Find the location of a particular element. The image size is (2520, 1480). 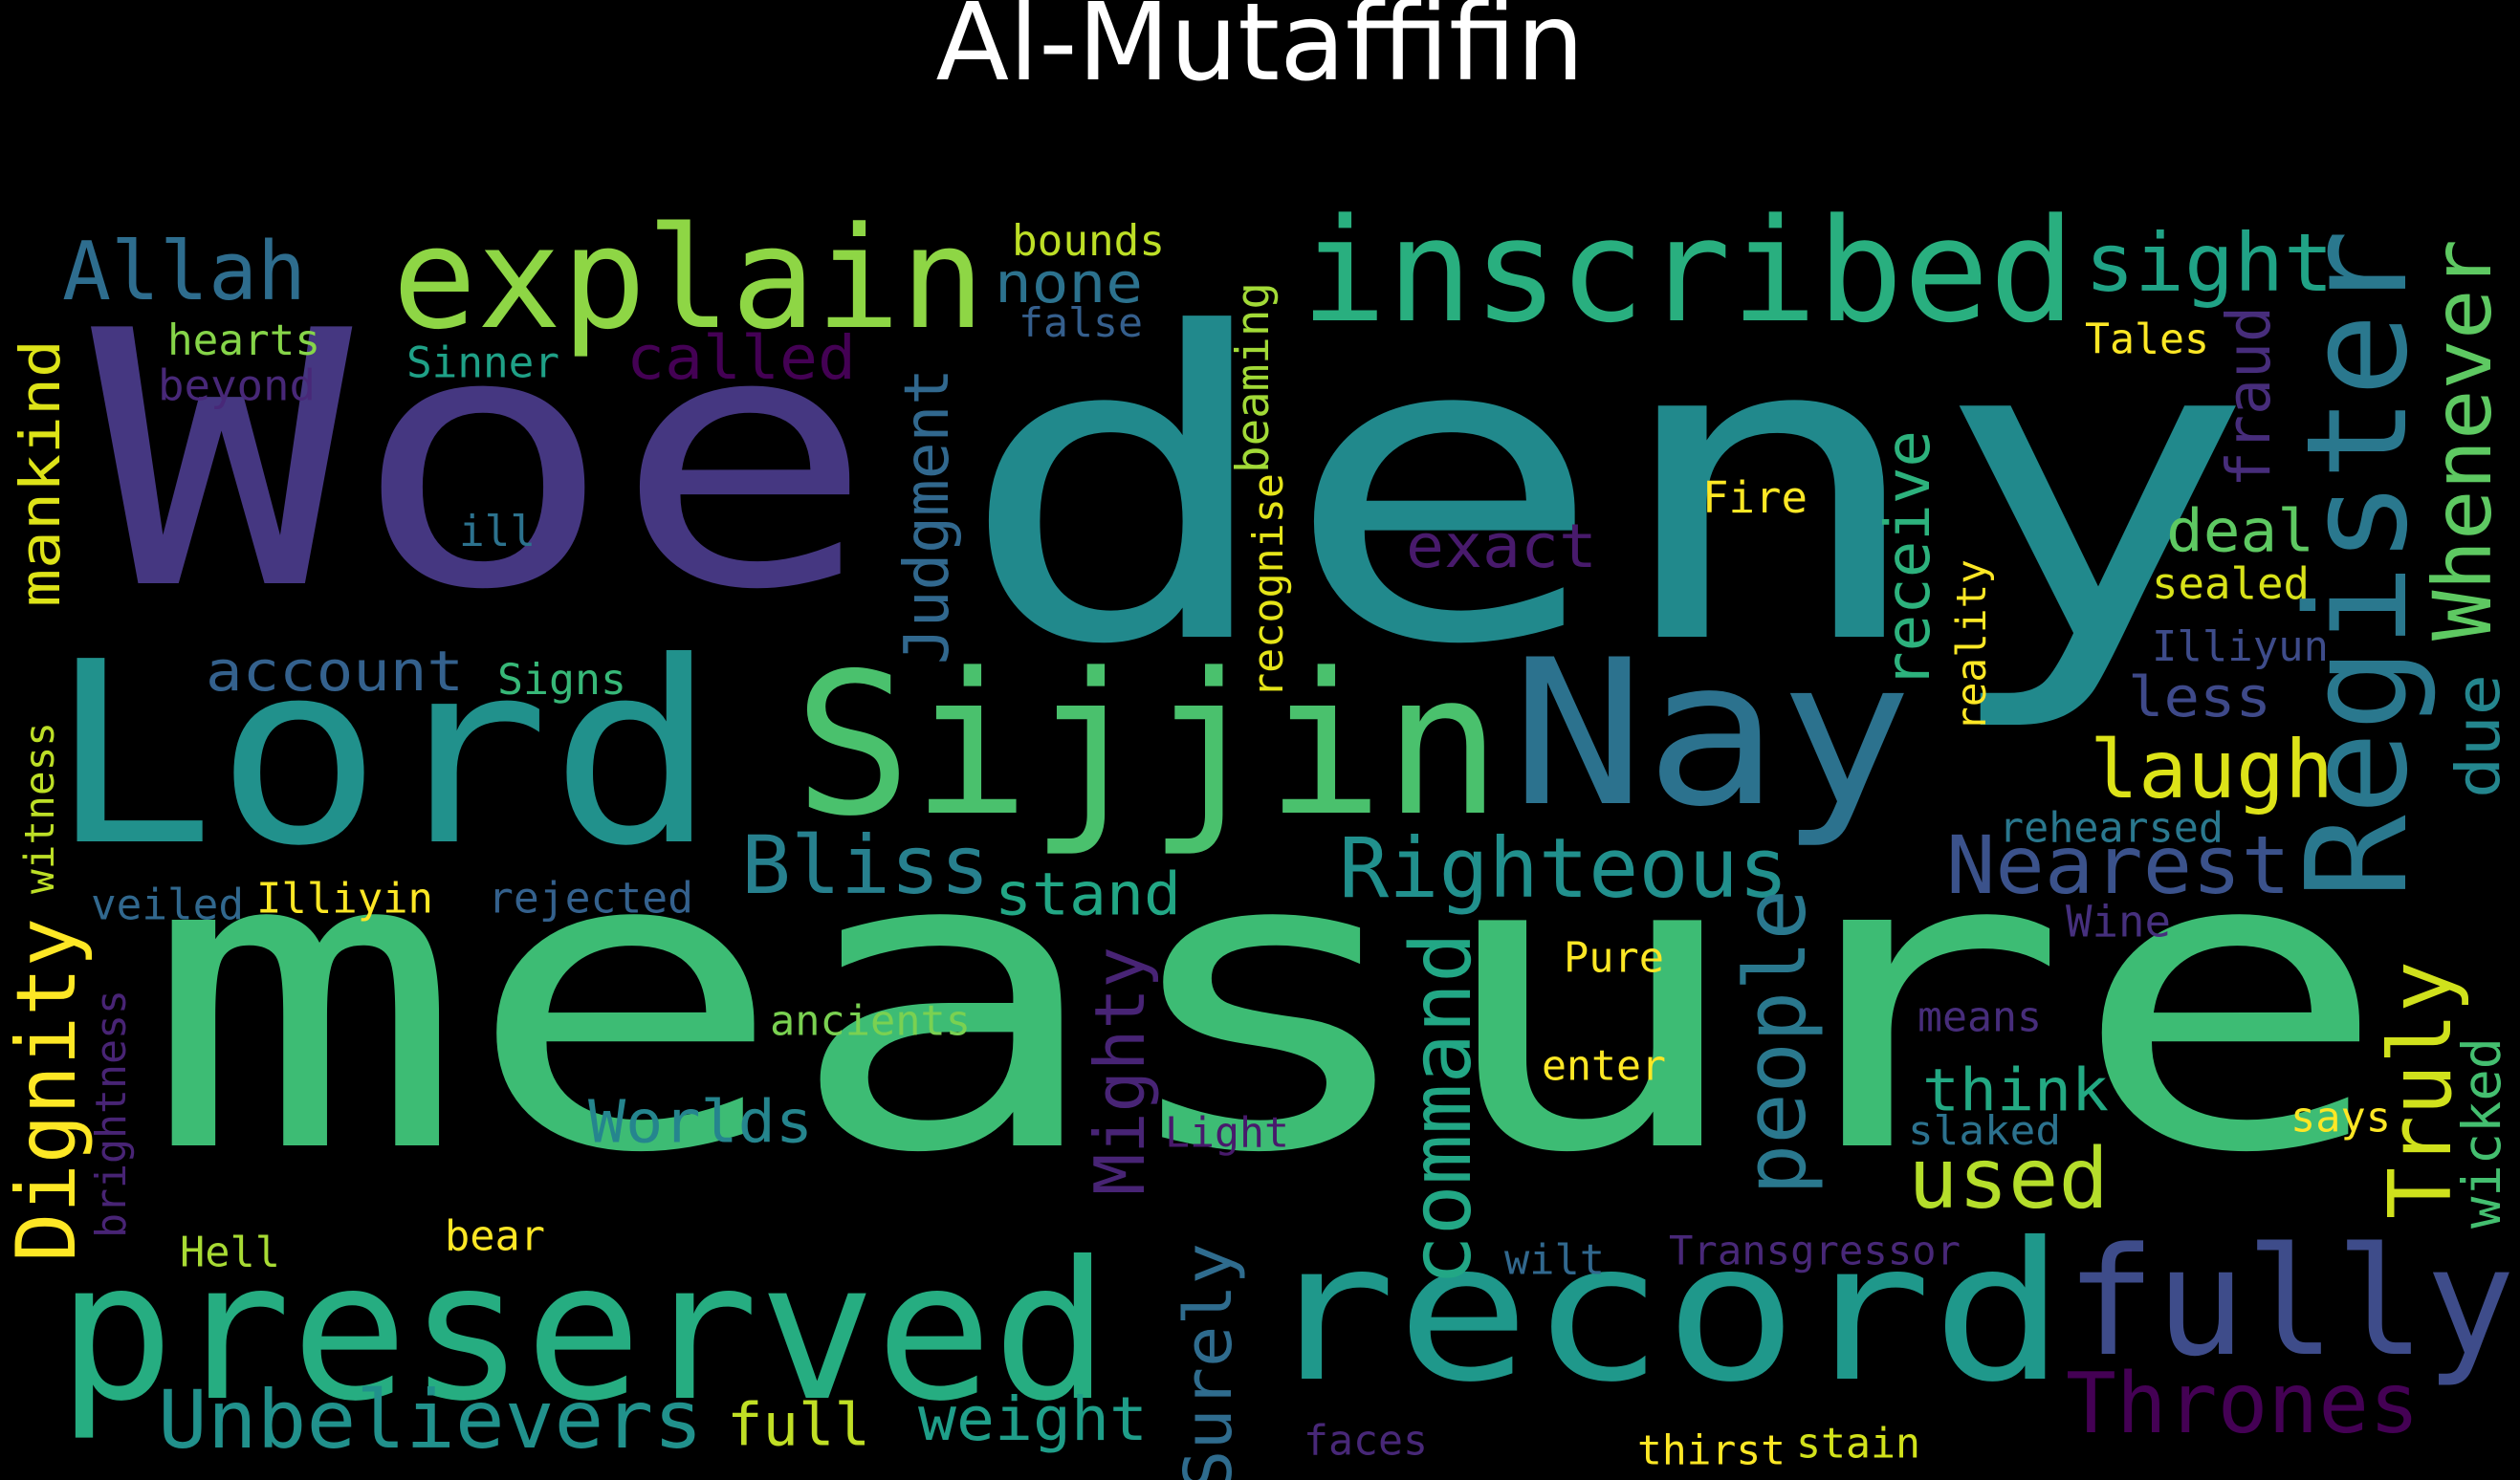

word-inscribed: inscribed is located at coordinates (1688, 271).